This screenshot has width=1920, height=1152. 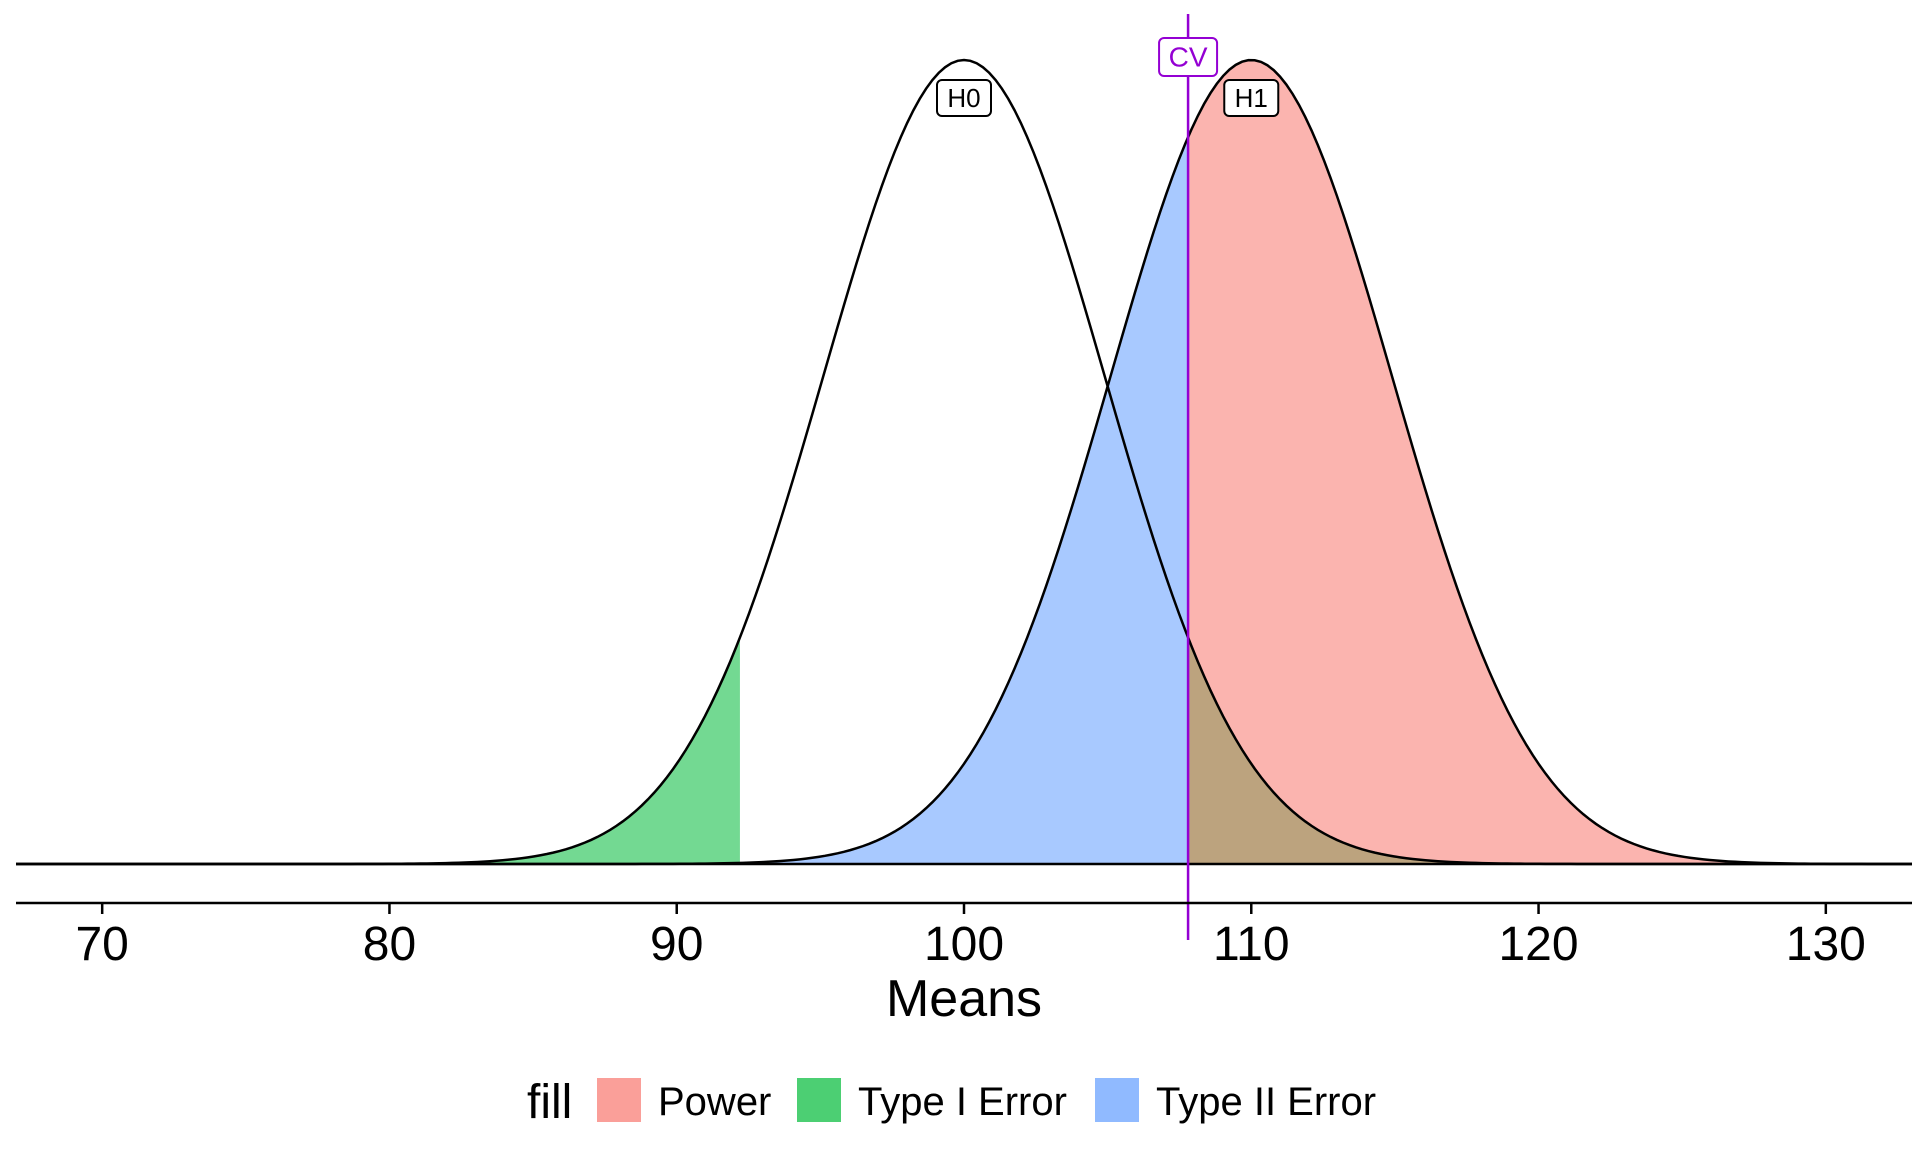 I want to click on legend-items: Power Type I Error Type II Error, so click(x=986, y=1101).